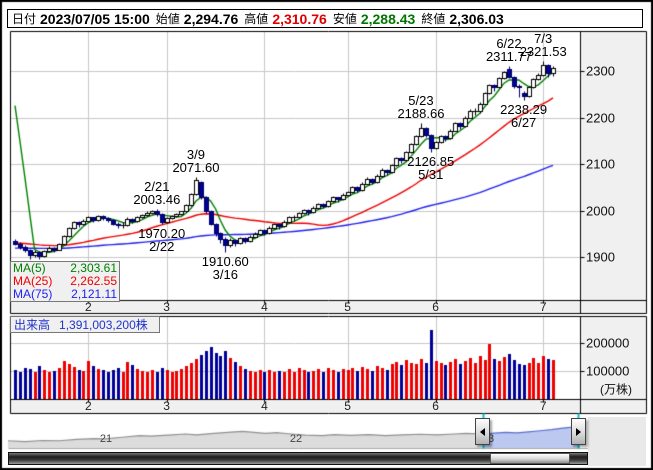  Describe the element at coordinates (608, 371) in the screenshot. I see `volume-axis-tick: 100000` at that location.